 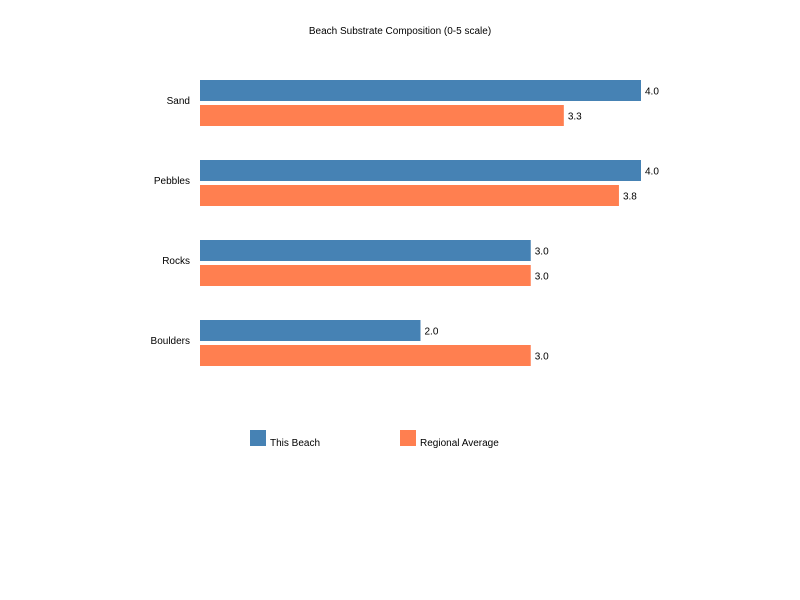 What do you see at coordinates (178, 101) in the screenshot?
I see `category-label: Sand` at bounding box center [178, 101].